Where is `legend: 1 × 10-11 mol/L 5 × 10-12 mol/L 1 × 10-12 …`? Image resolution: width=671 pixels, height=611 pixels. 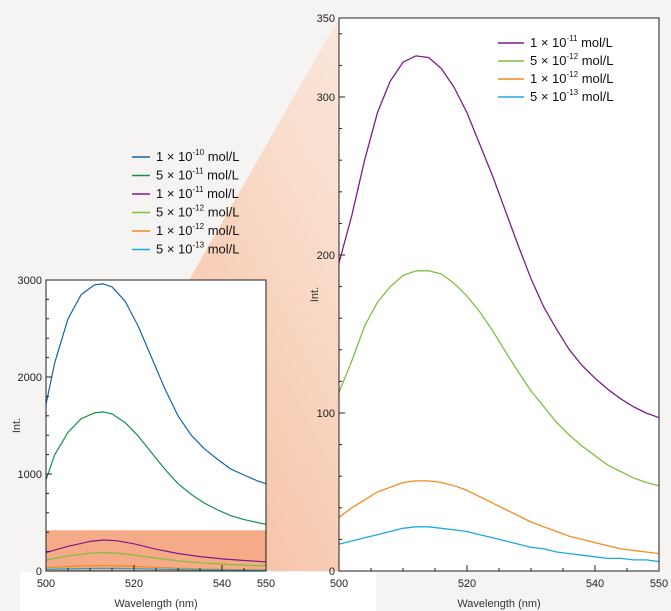 legend: 1 × 10-11 mol/L 5 × 10-12 mol/L 1 × 10-12 … is located at coordinates (555, 69).